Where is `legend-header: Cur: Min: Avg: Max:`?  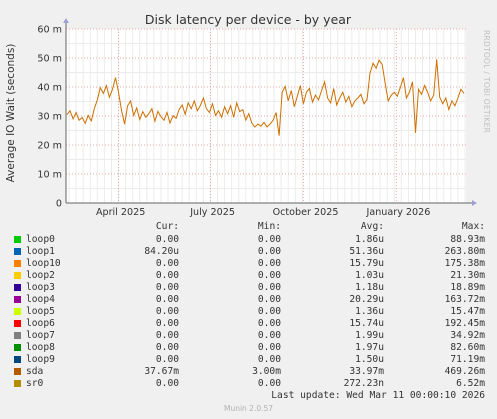 legend-header: Cur: Min: Avg: Max: is located at coordinates (248, 227).